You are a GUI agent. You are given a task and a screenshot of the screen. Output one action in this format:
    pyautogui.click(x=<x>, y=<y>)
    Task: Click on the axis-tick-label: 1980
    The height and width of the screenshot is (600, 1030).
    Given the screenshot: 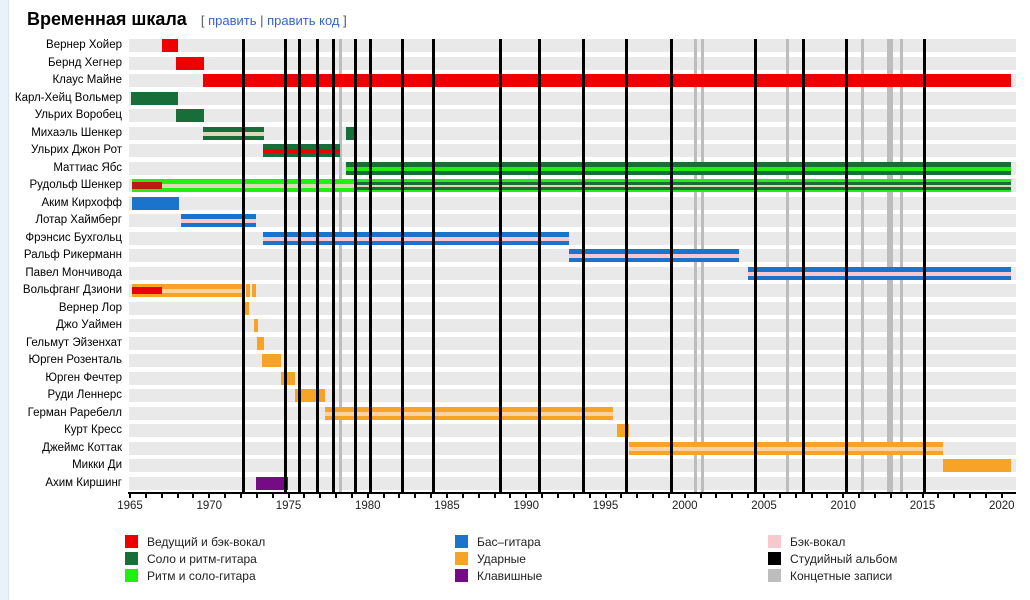 What is the action you would take?
    pyautogui.click(x=367, y=506)
    